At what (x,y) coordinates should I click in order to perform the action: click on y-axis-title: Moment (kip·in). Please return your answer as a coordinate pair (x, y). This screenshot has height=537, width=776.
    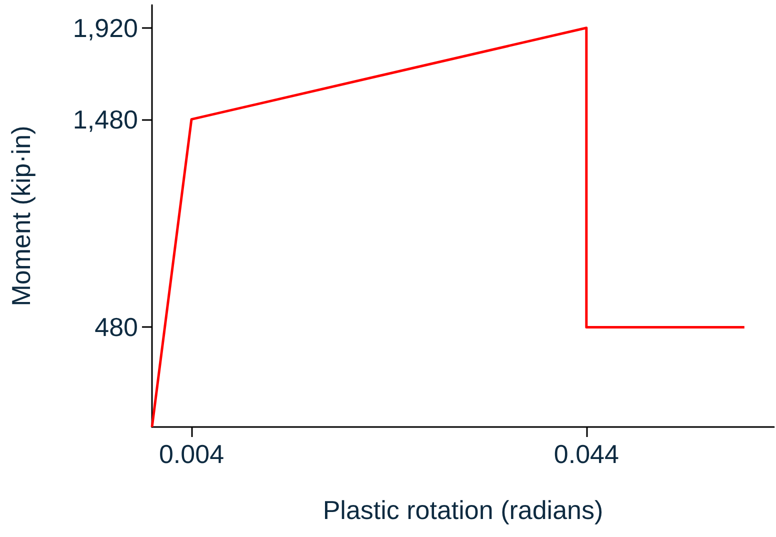
    Looking at the image, I should click on (21, 216).